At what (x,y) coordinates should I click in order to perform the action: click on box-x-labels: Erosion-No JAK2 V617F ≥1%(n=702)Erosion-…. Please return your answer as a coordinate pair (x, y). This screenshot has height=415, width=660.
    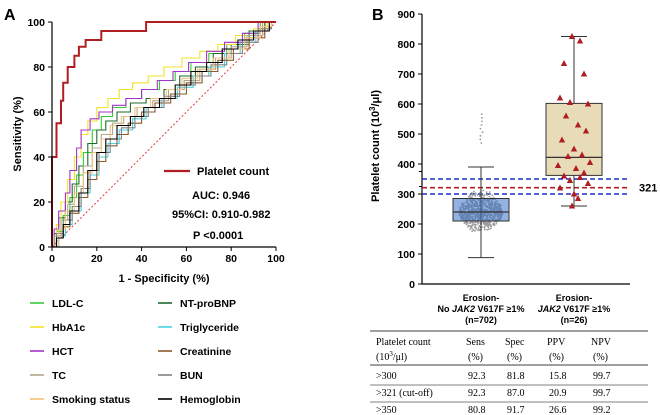
    Looking at the image, I should click on (524, 309).